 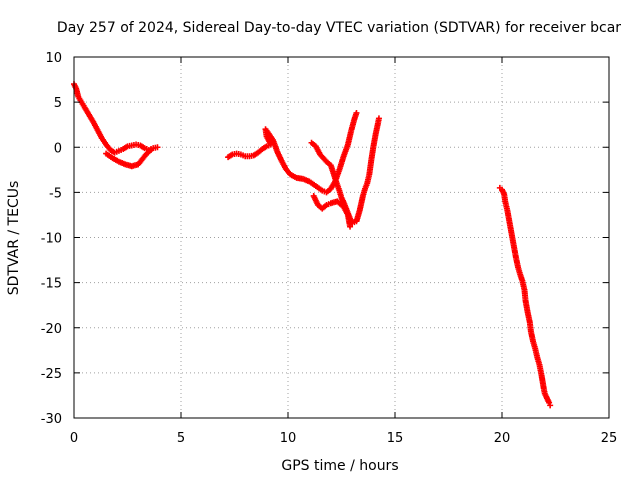 I want to click on x-tick-labels: 0 5 10 15 20 25, so click(x=343, y=438).